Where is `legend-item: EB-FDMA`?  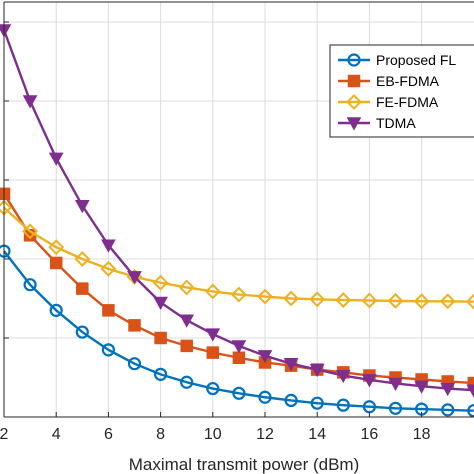
legend-item: EB-FDMA is located at coordinates (389, 81).